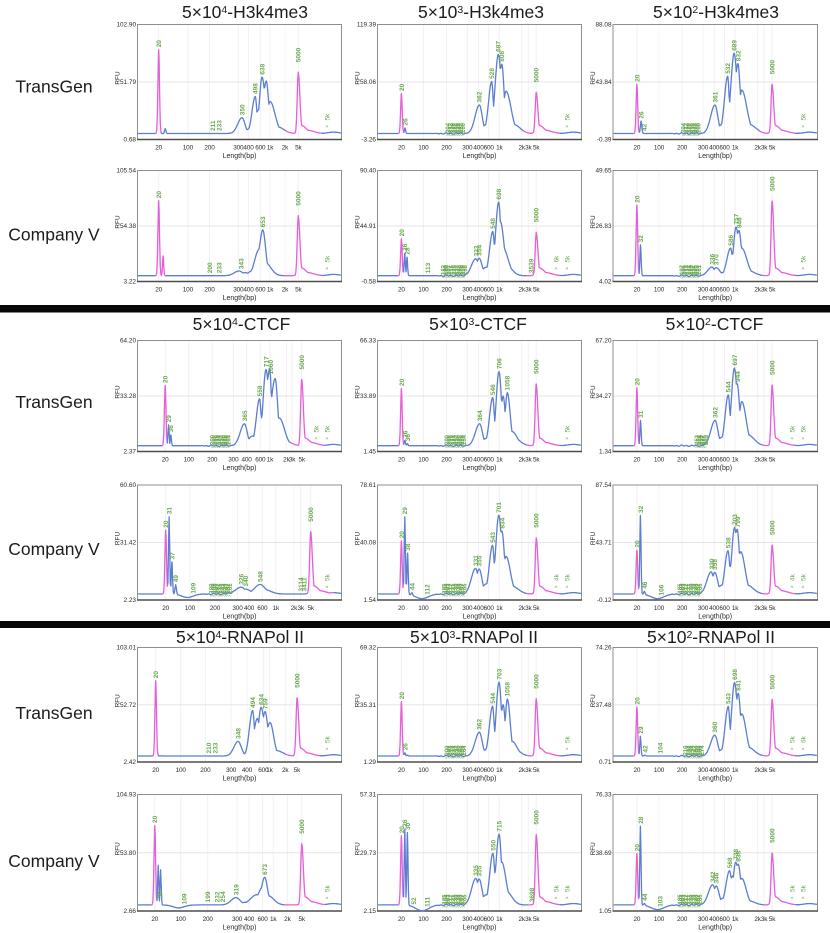 This screenshot has height=933, width=830. Describe the element at coordinates (465, 439) in the screenshot. I see `svg-text: 264` at that location.